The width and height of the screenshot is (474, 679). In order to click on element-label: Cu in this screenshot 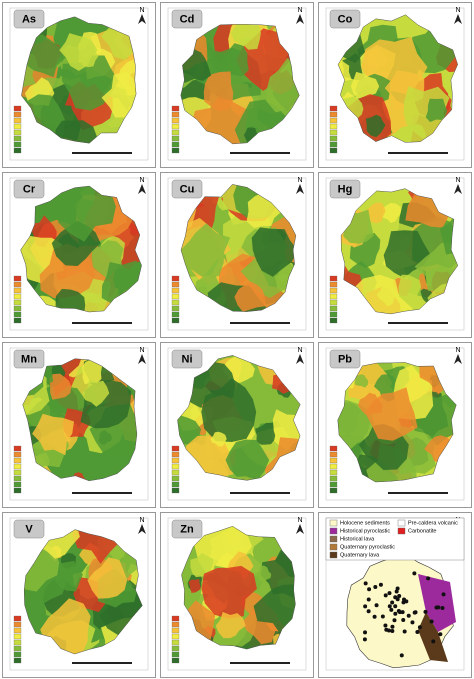, I will do `click(187, 189)`.